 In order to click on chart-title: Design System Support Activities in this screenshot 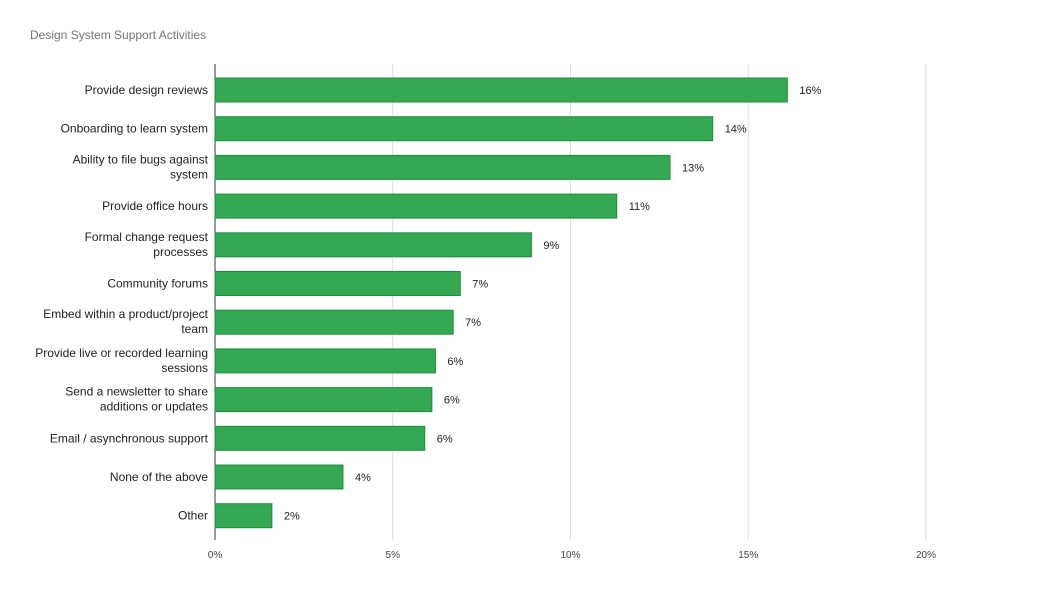, I will do `click(118, 35)`.